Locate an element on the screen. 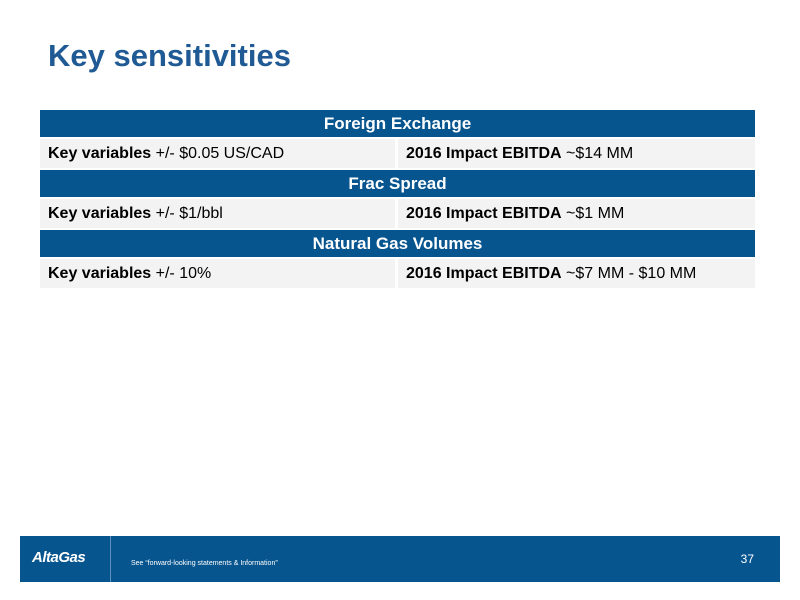 This screenshot has width=800, height=600. impact-cell: 2016 Impact EBITDA ~$7 MM - $10 MM is located at coordinates (576, 273).